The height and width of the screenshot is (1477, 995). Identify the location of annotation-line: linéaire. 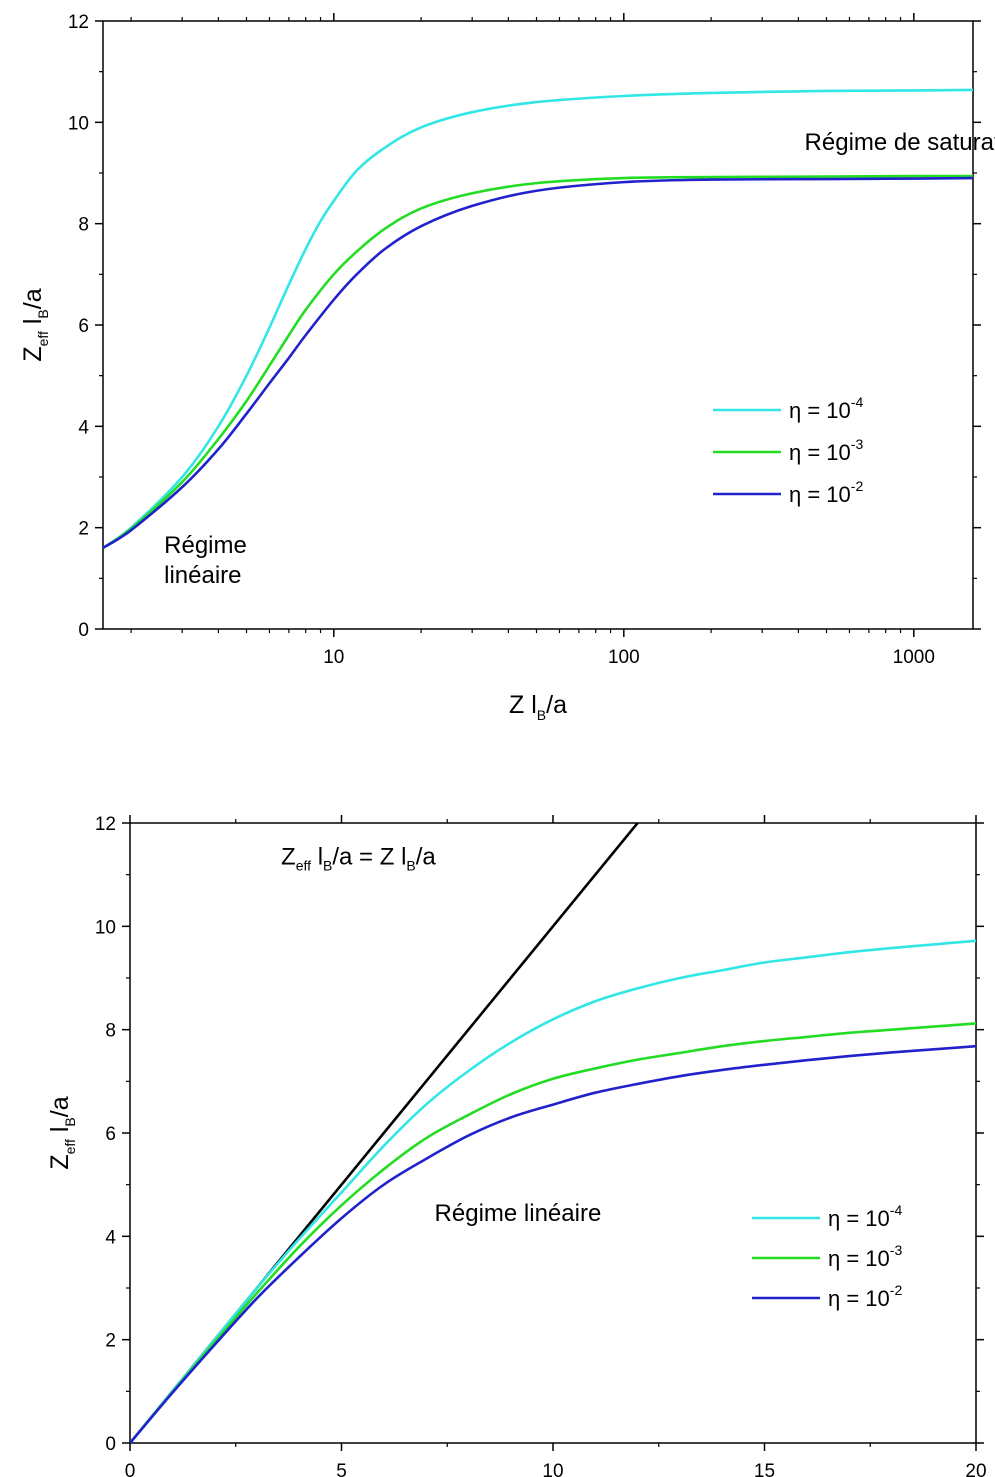
(202, 575).